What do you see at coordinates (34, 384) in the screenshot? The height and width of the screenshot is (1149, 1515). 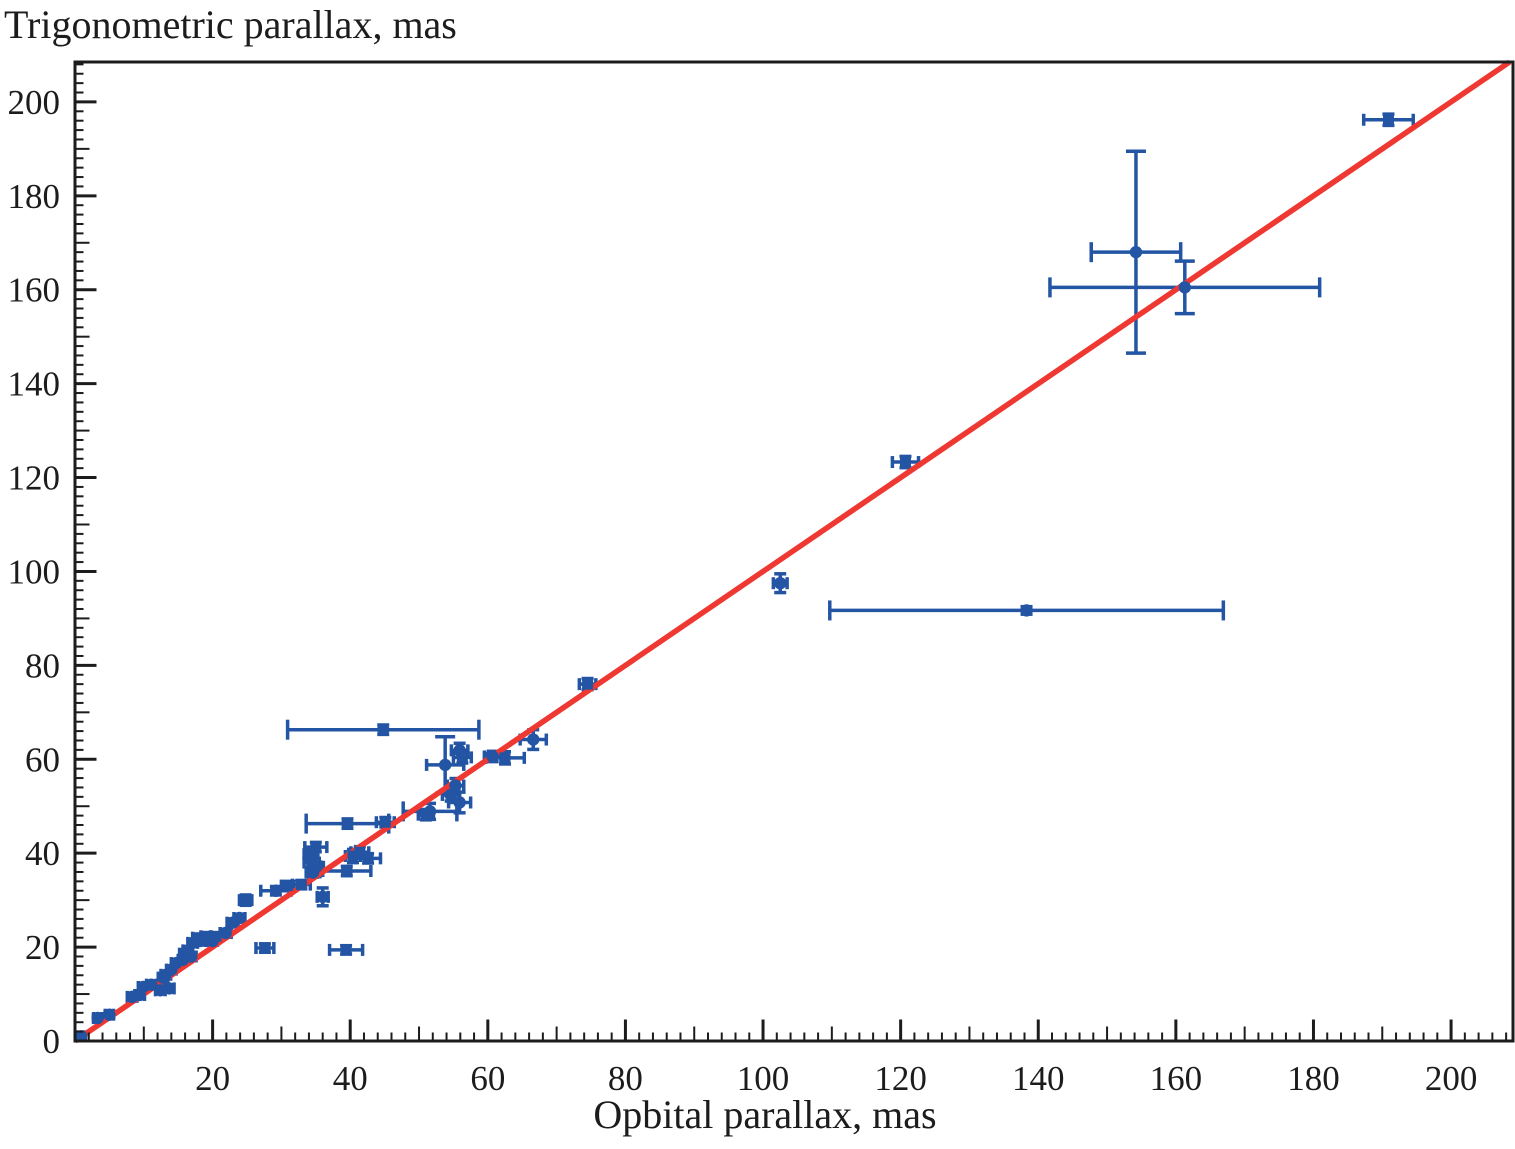 I see `y-tick-label: 140` at bounding box center [34, 384].